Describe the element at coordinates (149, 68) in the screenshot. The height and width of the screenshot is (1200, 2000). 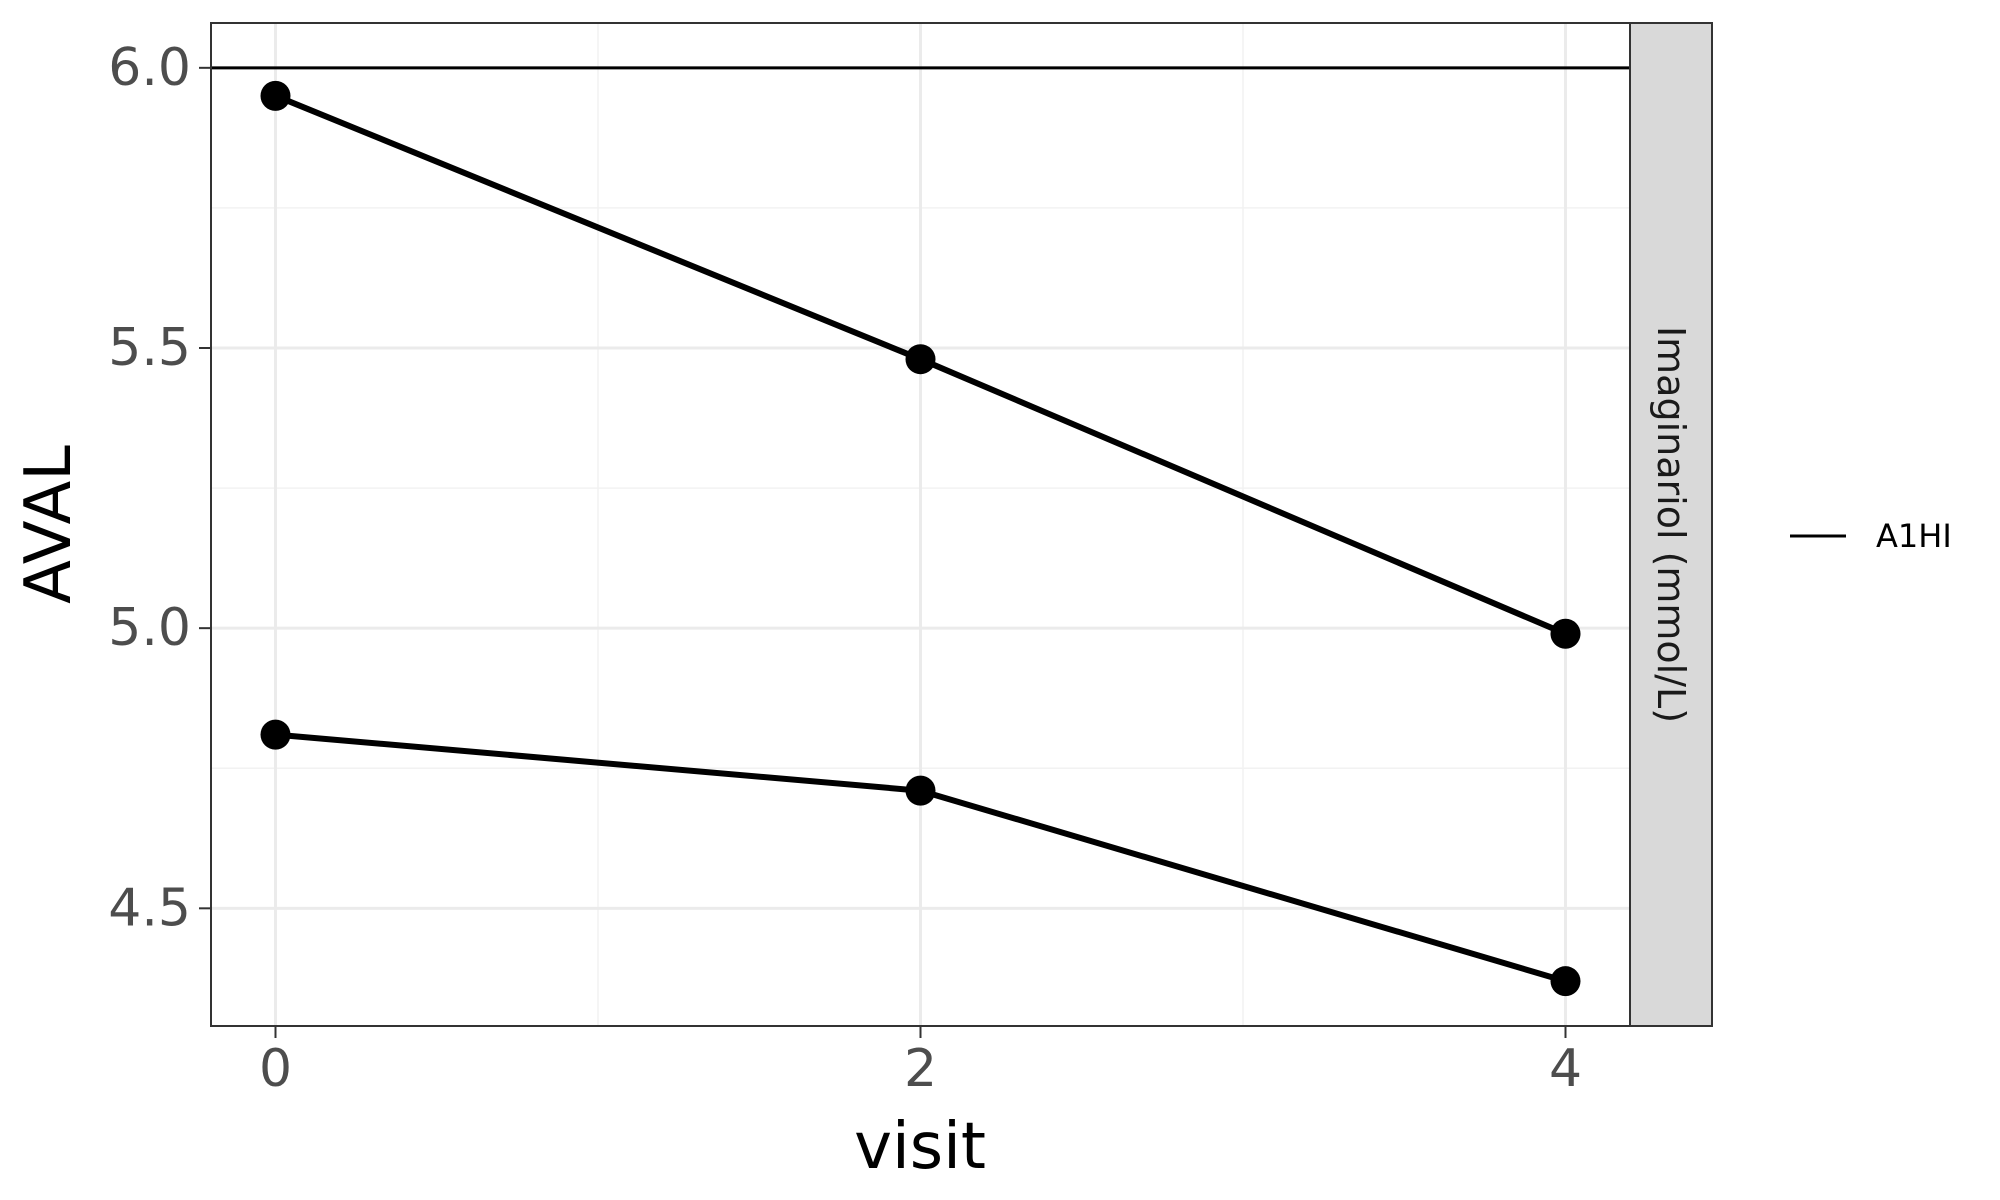
I see `y-tick-label: 6.0` at that location.